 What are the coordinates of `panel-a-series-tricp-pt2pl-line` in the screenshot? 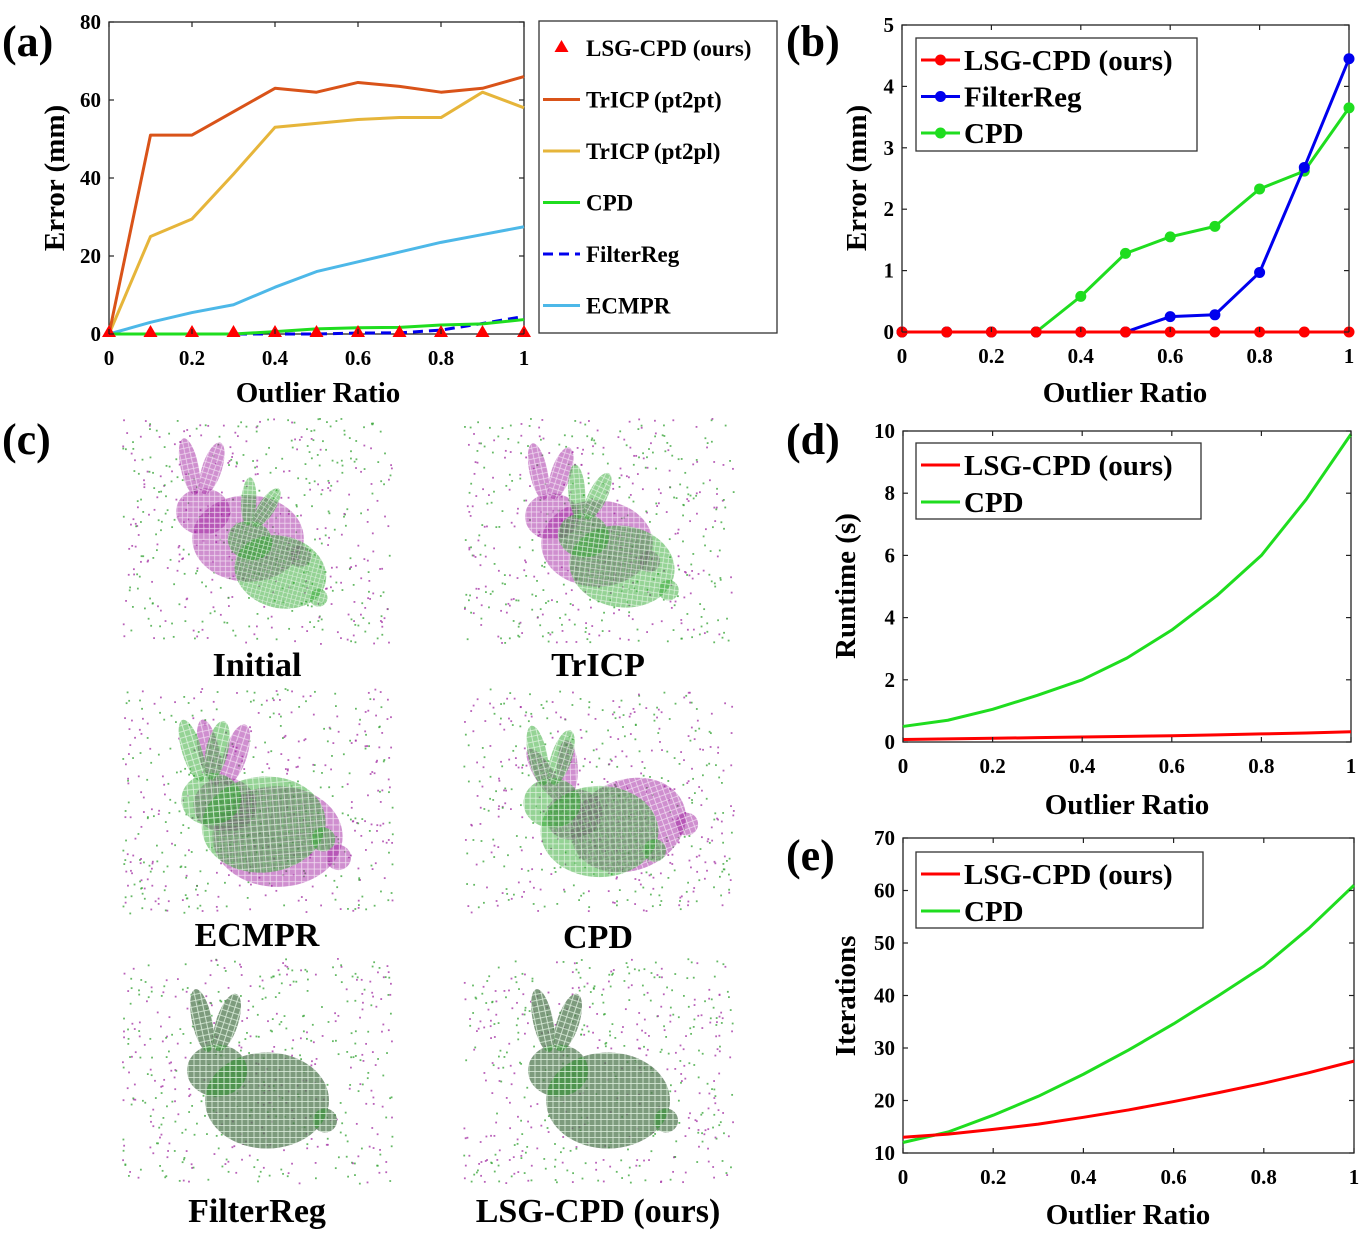 It's located at (316, 212).